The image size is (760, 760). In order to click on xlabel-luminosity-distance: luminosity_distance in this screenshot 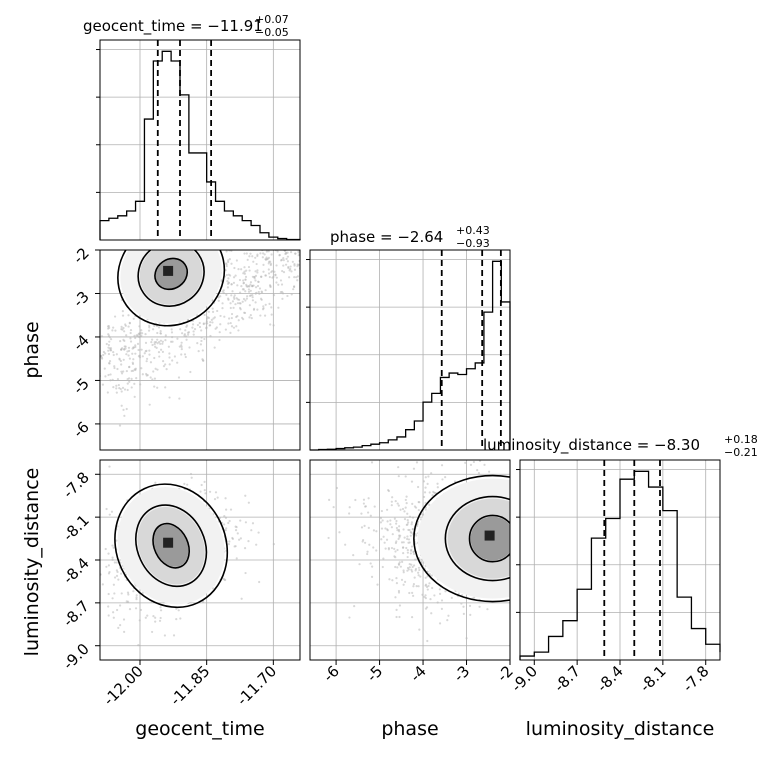, I will do `click(620, 729)`.